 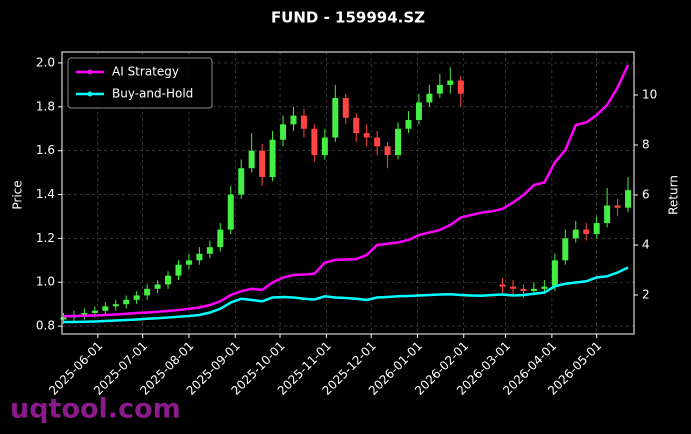 What do you see at coordinates (140, 83) in the screenshot?
I see `legend-box` at bounding box center [140, 83].